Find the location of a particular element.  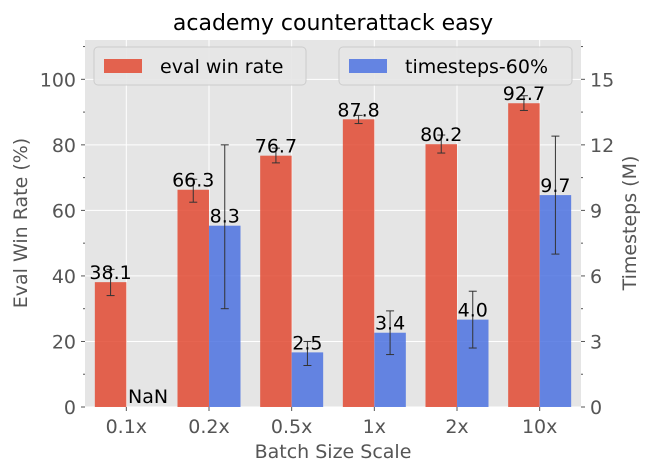

y-tick-label-1: 20 is located at coordinates (64, 342).